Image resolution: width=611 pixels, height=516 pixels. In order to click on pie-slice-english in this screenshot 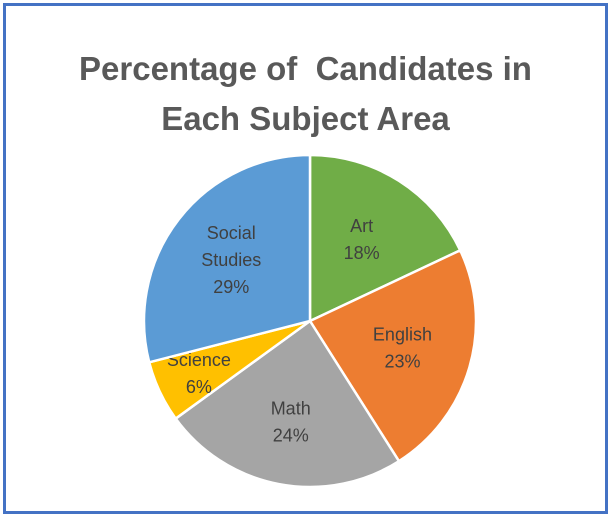, I will do `click(393, 355)`.